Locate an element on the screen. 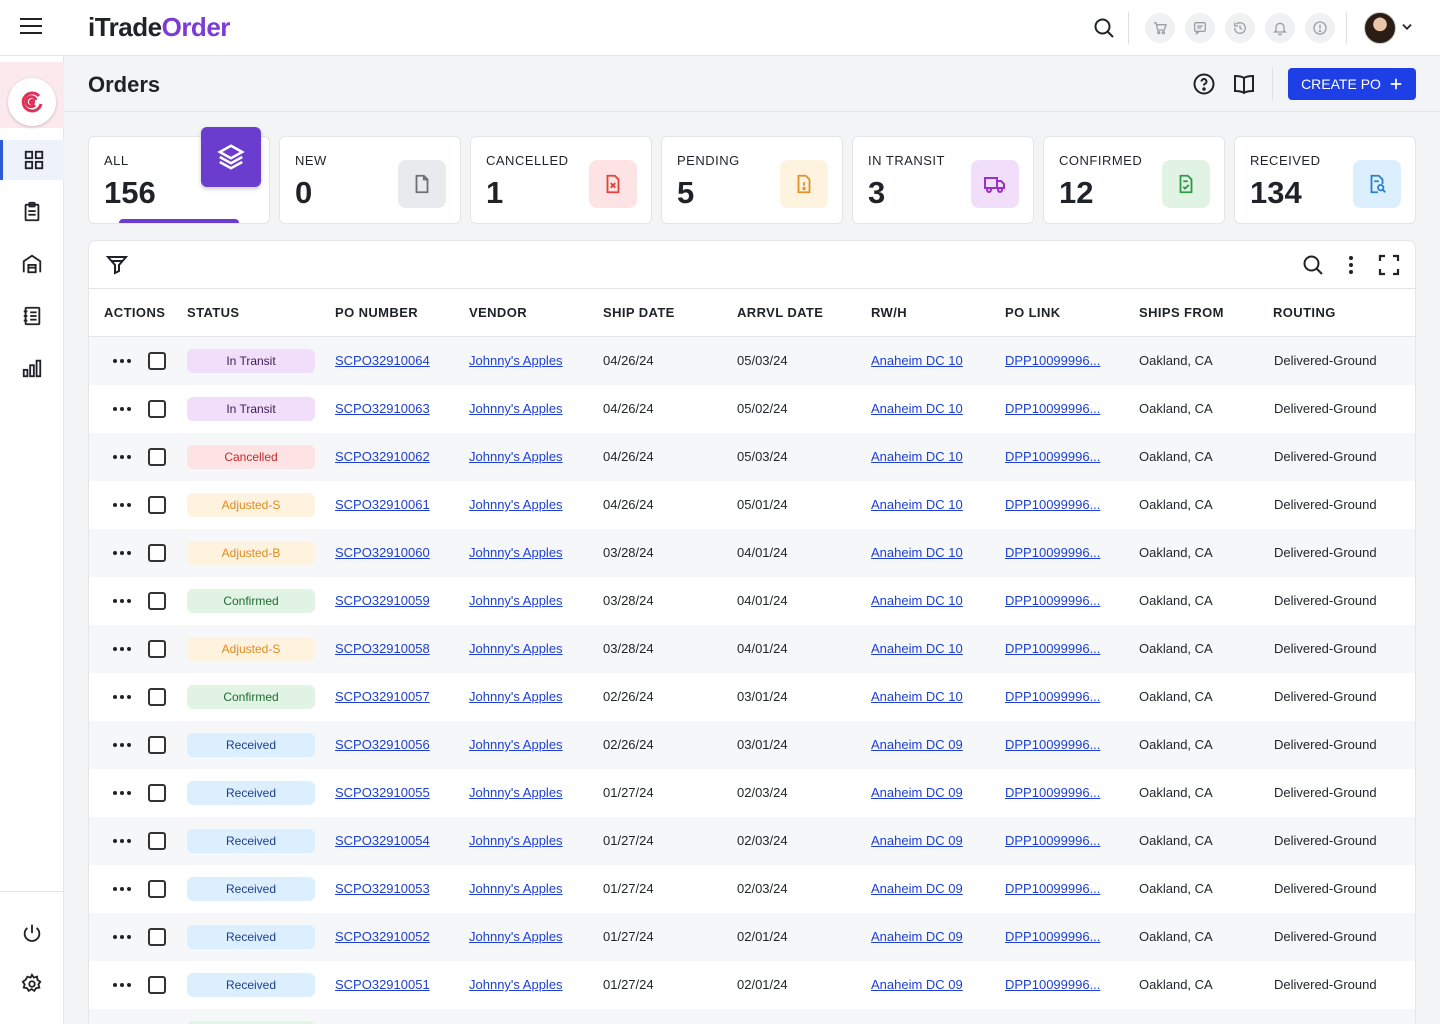 Image resolution: width=1440 pixels, height=1024 pixels. column-header-ships-from: SHIPS FROM is located at coordinates (1206, 312).